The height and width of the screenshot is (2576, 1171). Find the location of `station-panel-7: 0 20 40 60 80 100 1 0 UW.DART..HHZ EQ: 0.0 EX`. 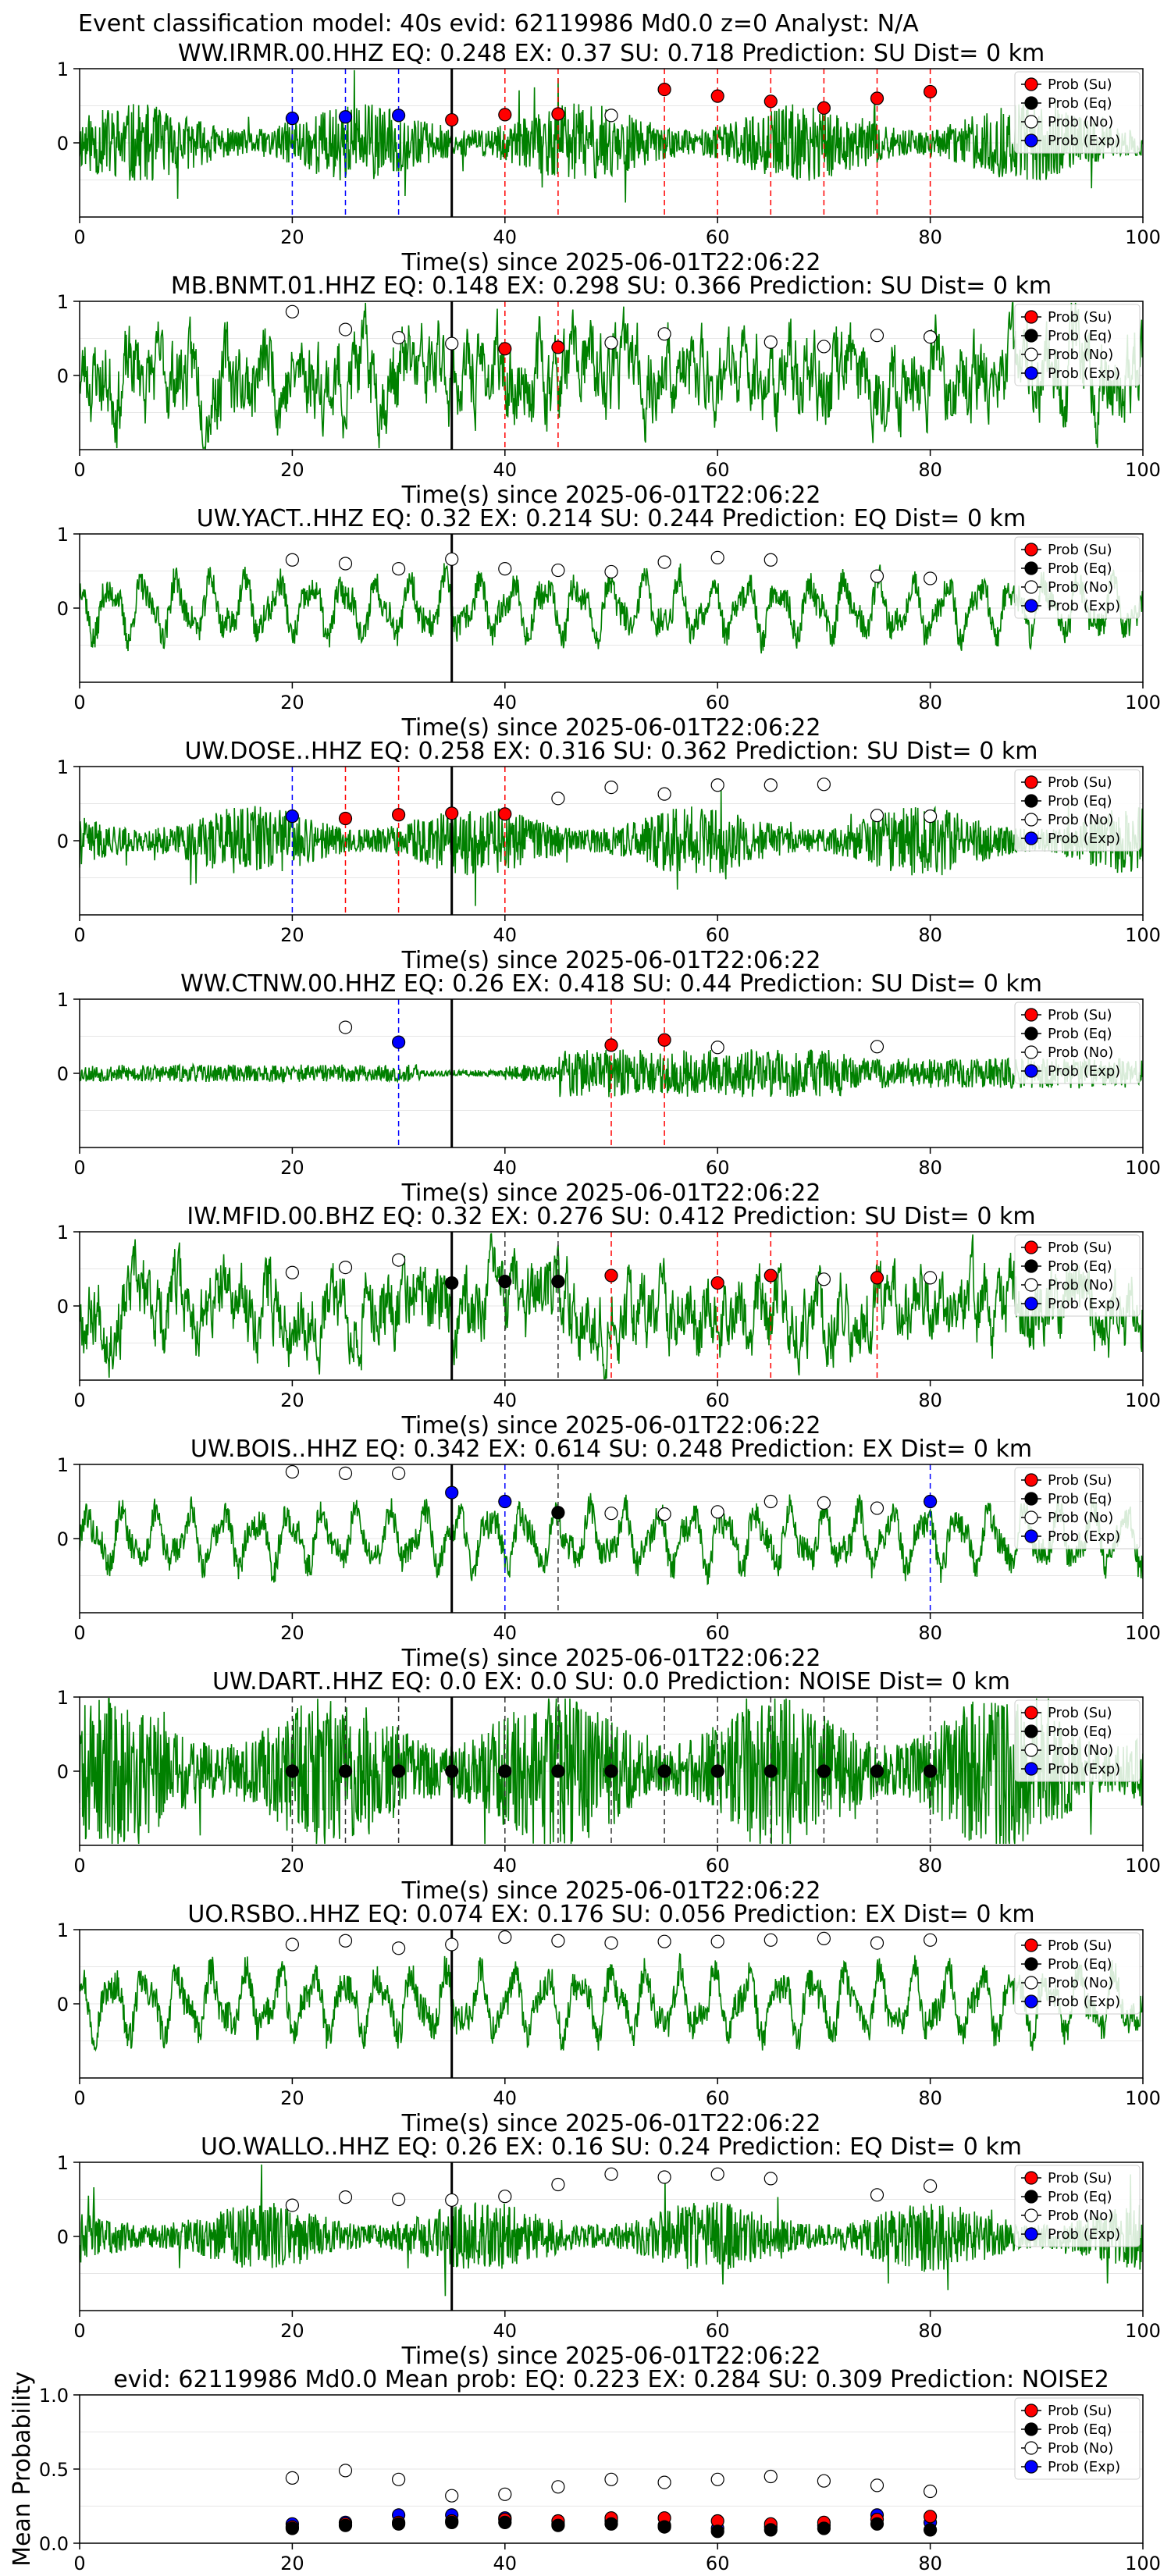

station-panel-7: 0 20 40 60 80 100 1 0 UW.DART..HHZ EQ: 0.0 EX is located at coordinates (609, 1786).